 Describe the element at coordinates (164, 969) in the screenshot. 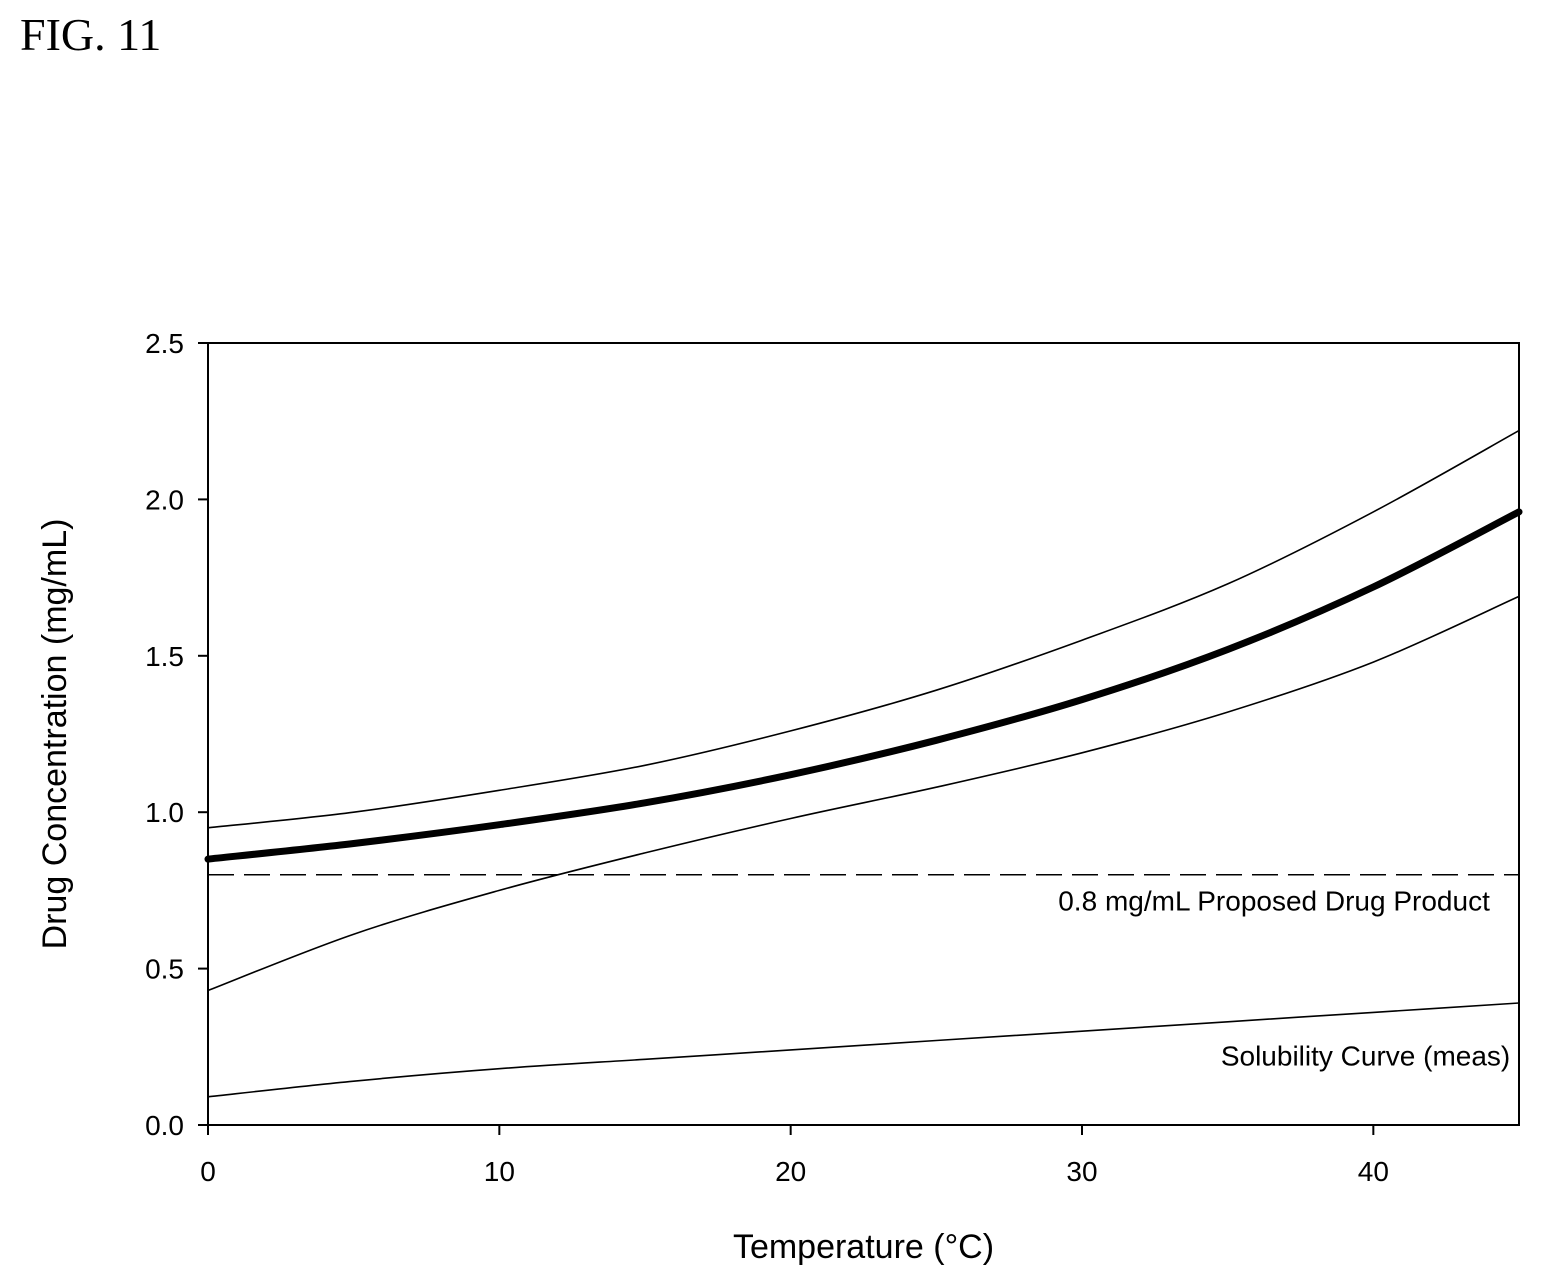

I see `y-tick-label: 0.5` at that location.